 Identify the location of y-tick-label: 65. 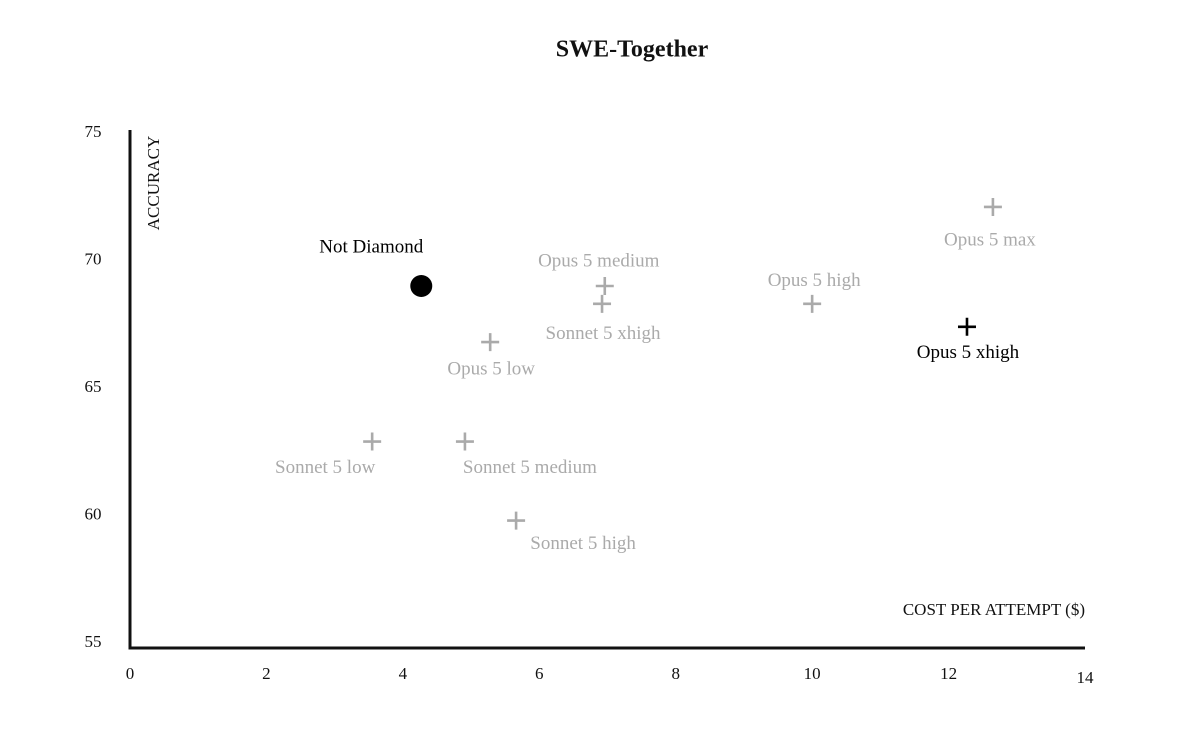
(93, 386).